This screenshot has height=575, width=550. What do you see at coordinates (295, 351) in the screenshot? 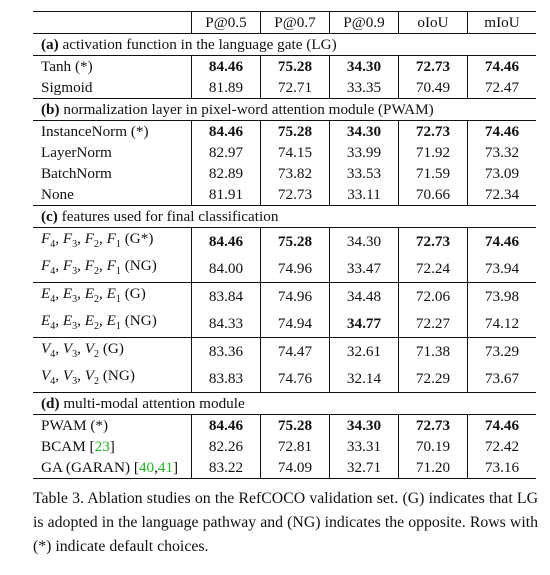
I see `value-cell: 74.47` at bounding box center [295, 351].